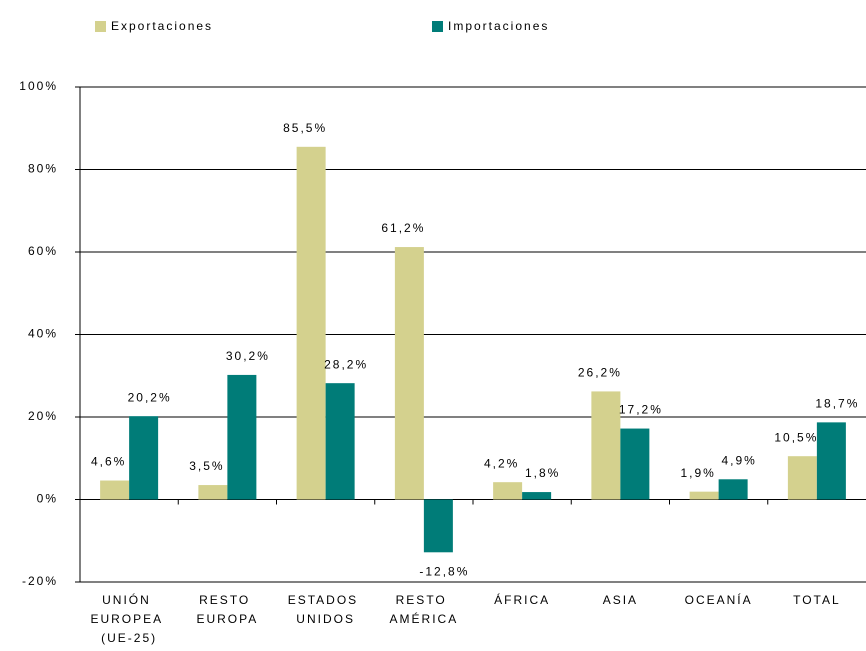 The width and height of the screenshot is (866, 651). I want to click on x-tick-label: TOTAL, so click(817, 600).